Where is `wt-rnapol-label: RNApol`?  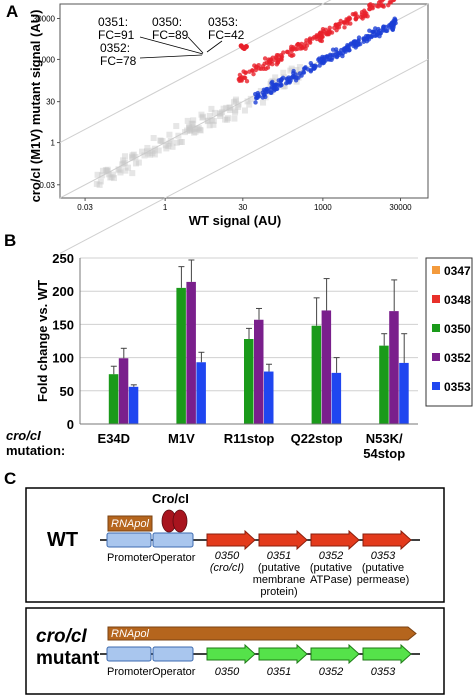 wt-rnapol-label: RNApol is located at coordinates (130, 524).